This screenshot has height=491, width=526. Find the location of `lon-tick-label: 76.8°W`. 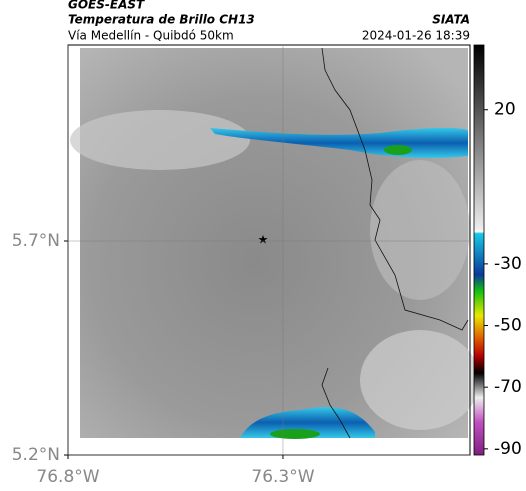

lon-tick-label: 76.8°W is located at coordinates (67, 477).